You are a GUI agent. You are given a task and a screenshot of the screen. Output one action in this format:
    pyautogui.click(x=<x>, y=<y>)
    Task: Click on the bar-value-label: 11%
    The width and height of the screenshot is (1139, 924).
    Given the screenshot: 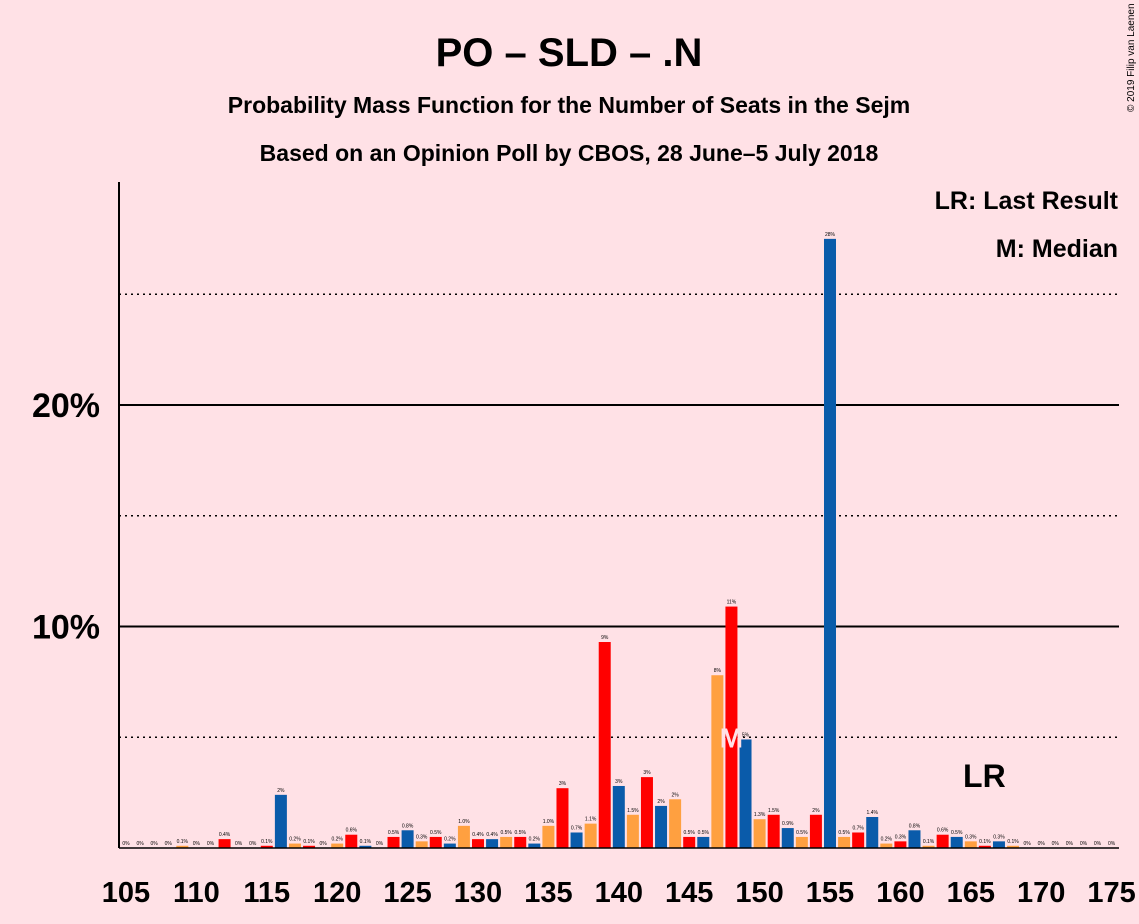 What is the action you would take?
    pyautogui.click(x=732, y=603)
    